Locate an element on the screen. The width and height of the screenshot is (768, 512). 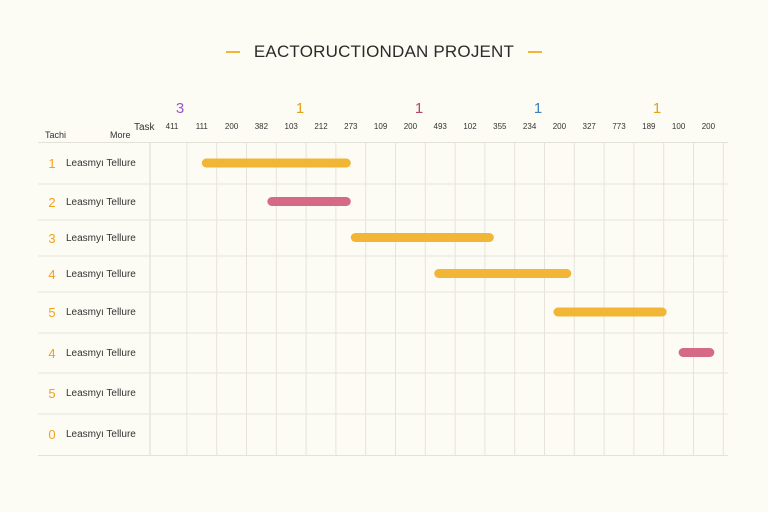
task-row-label: 0 Leasmyı Tellure is located at coordinates (87, 435).